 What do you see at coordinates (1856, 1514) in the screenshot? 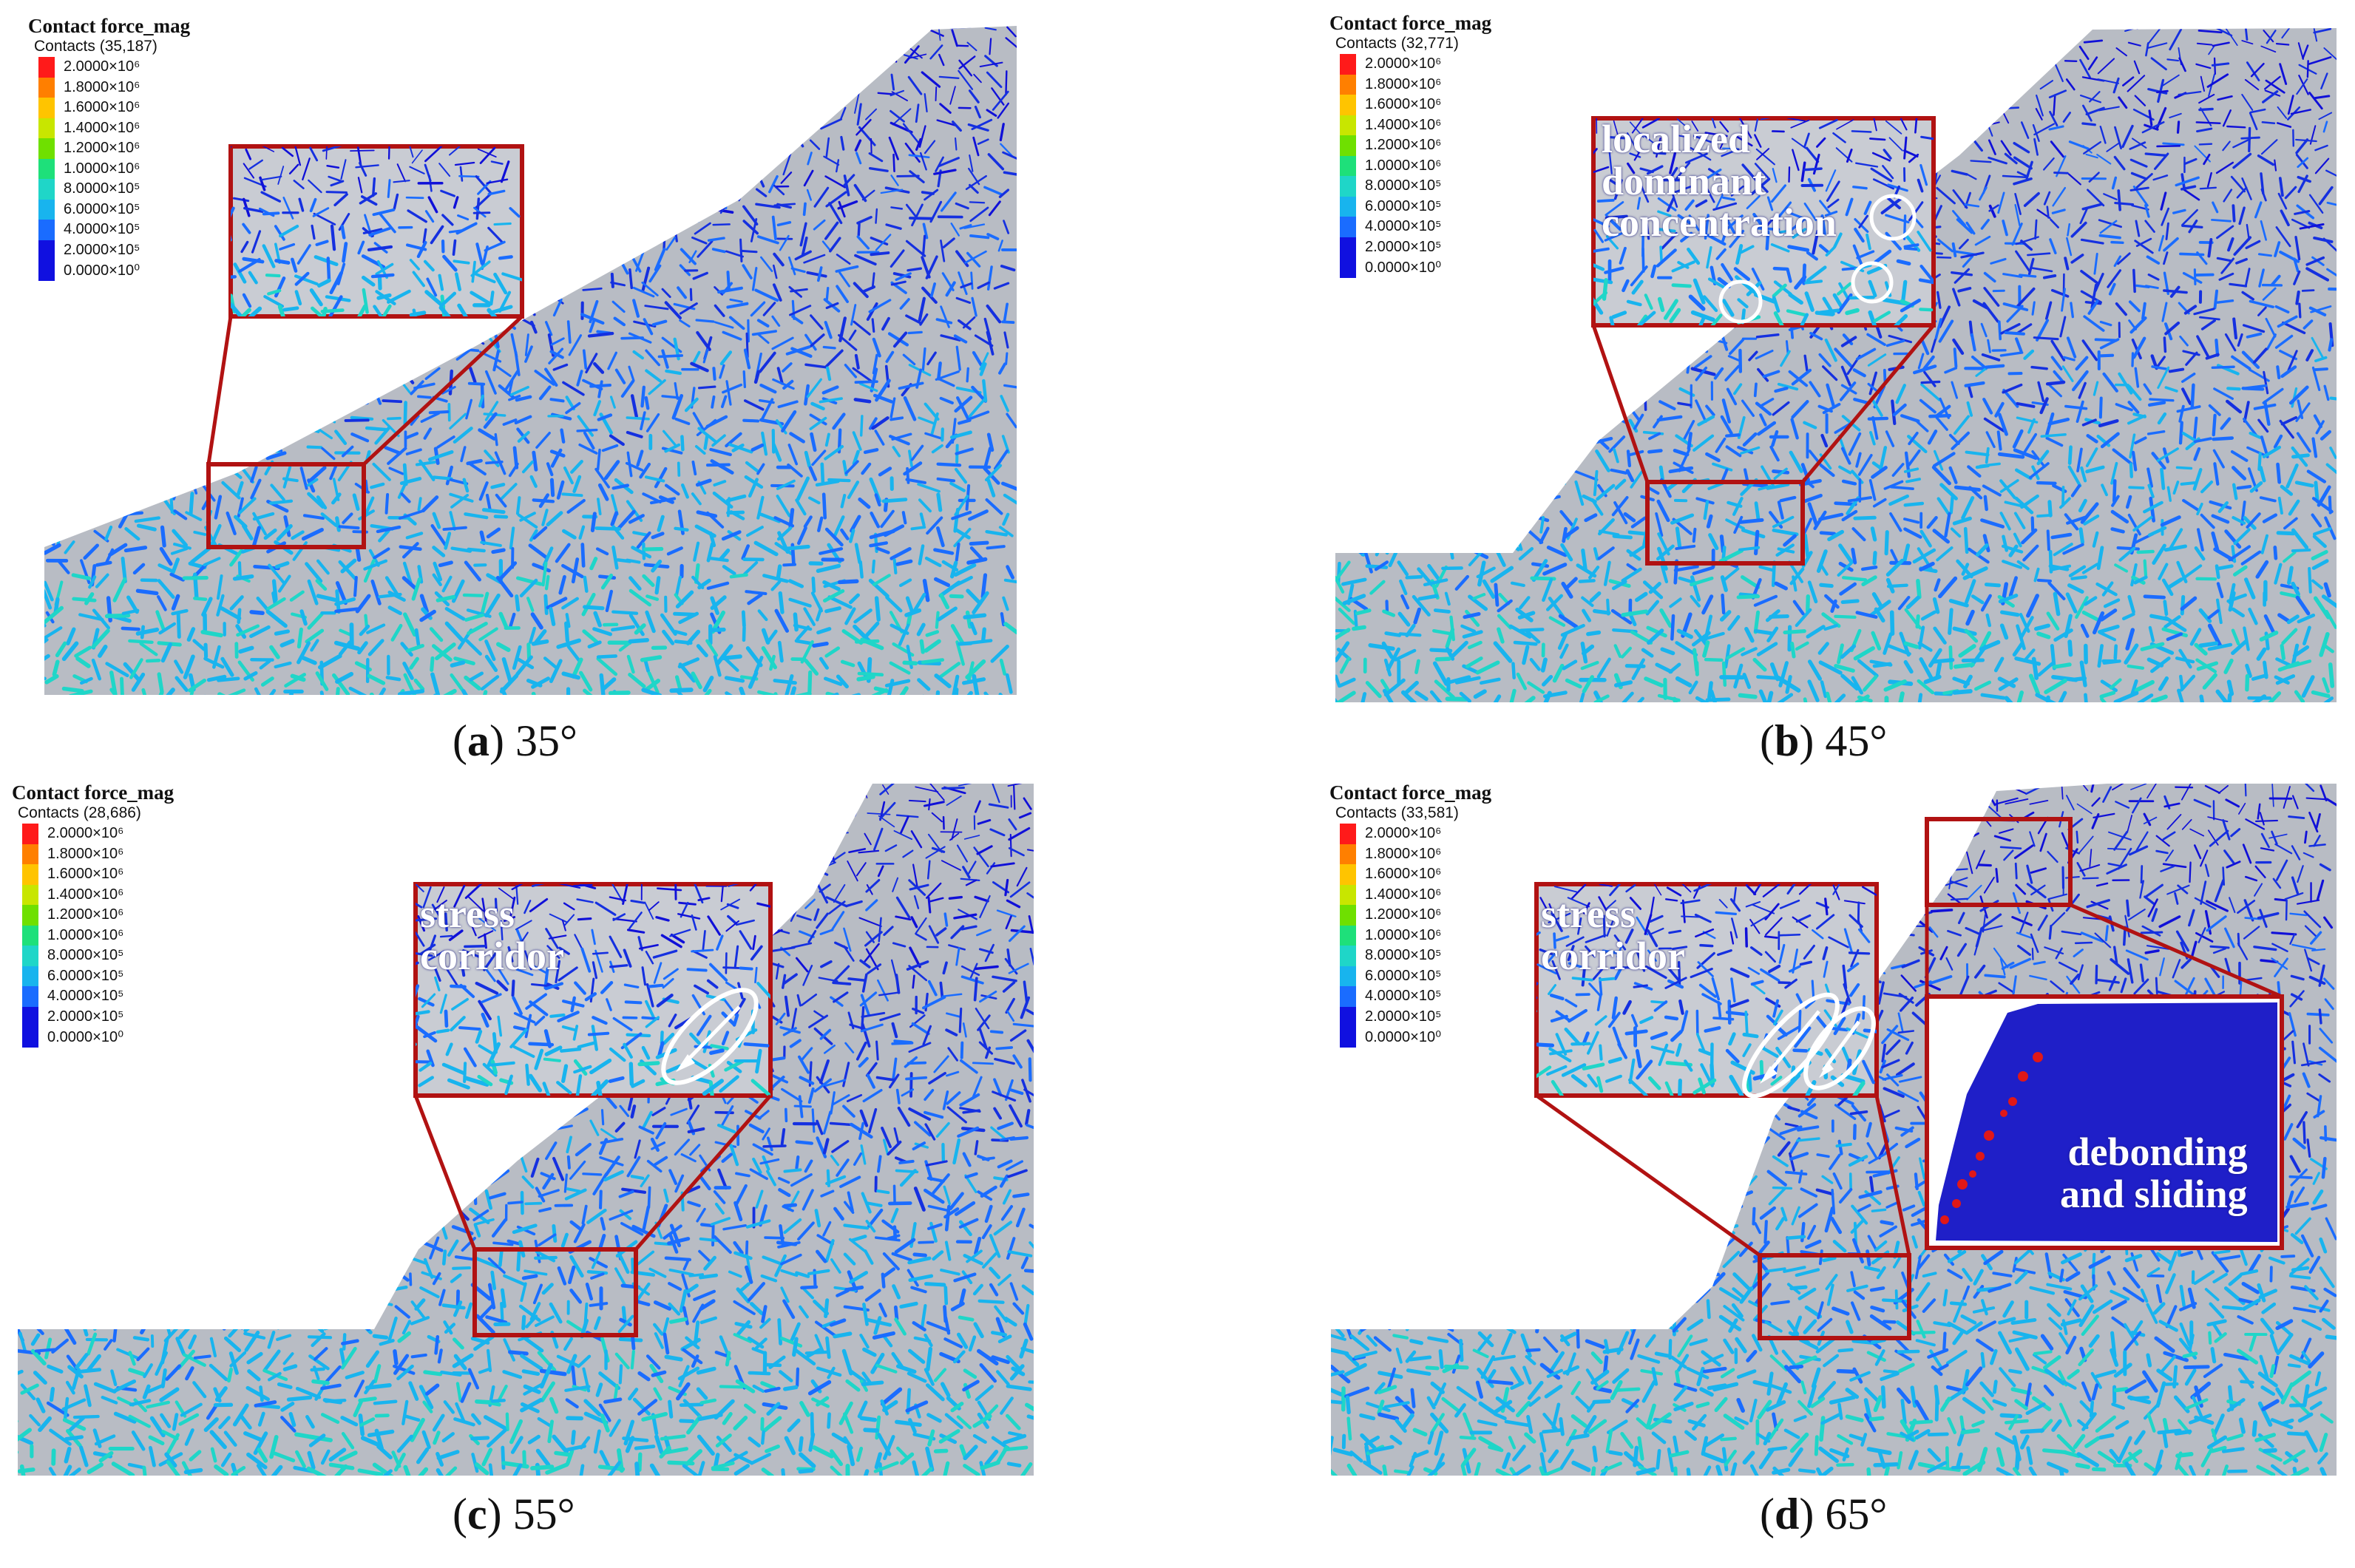
I see `slope-angle: 65°` at bounding box center [1856, 1514].